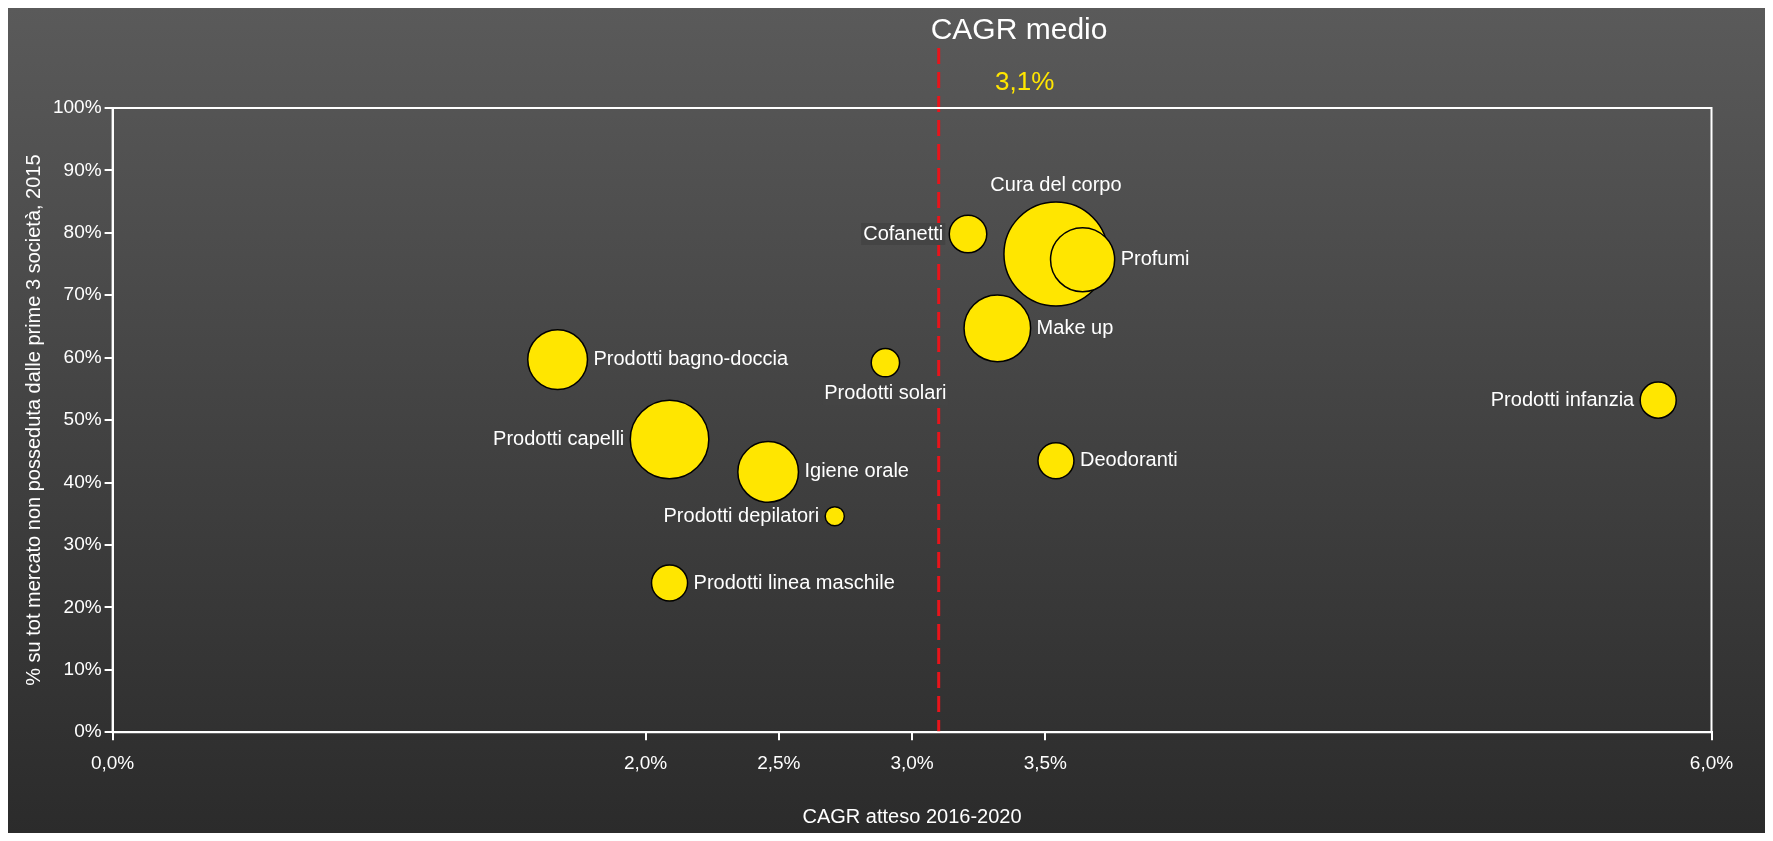 The image size is (1773, 841). What do you see at coordinates (1056, 183) in the screenshot?
I see `series-label: Cura del corpo` at bounding box center [1056, 183].